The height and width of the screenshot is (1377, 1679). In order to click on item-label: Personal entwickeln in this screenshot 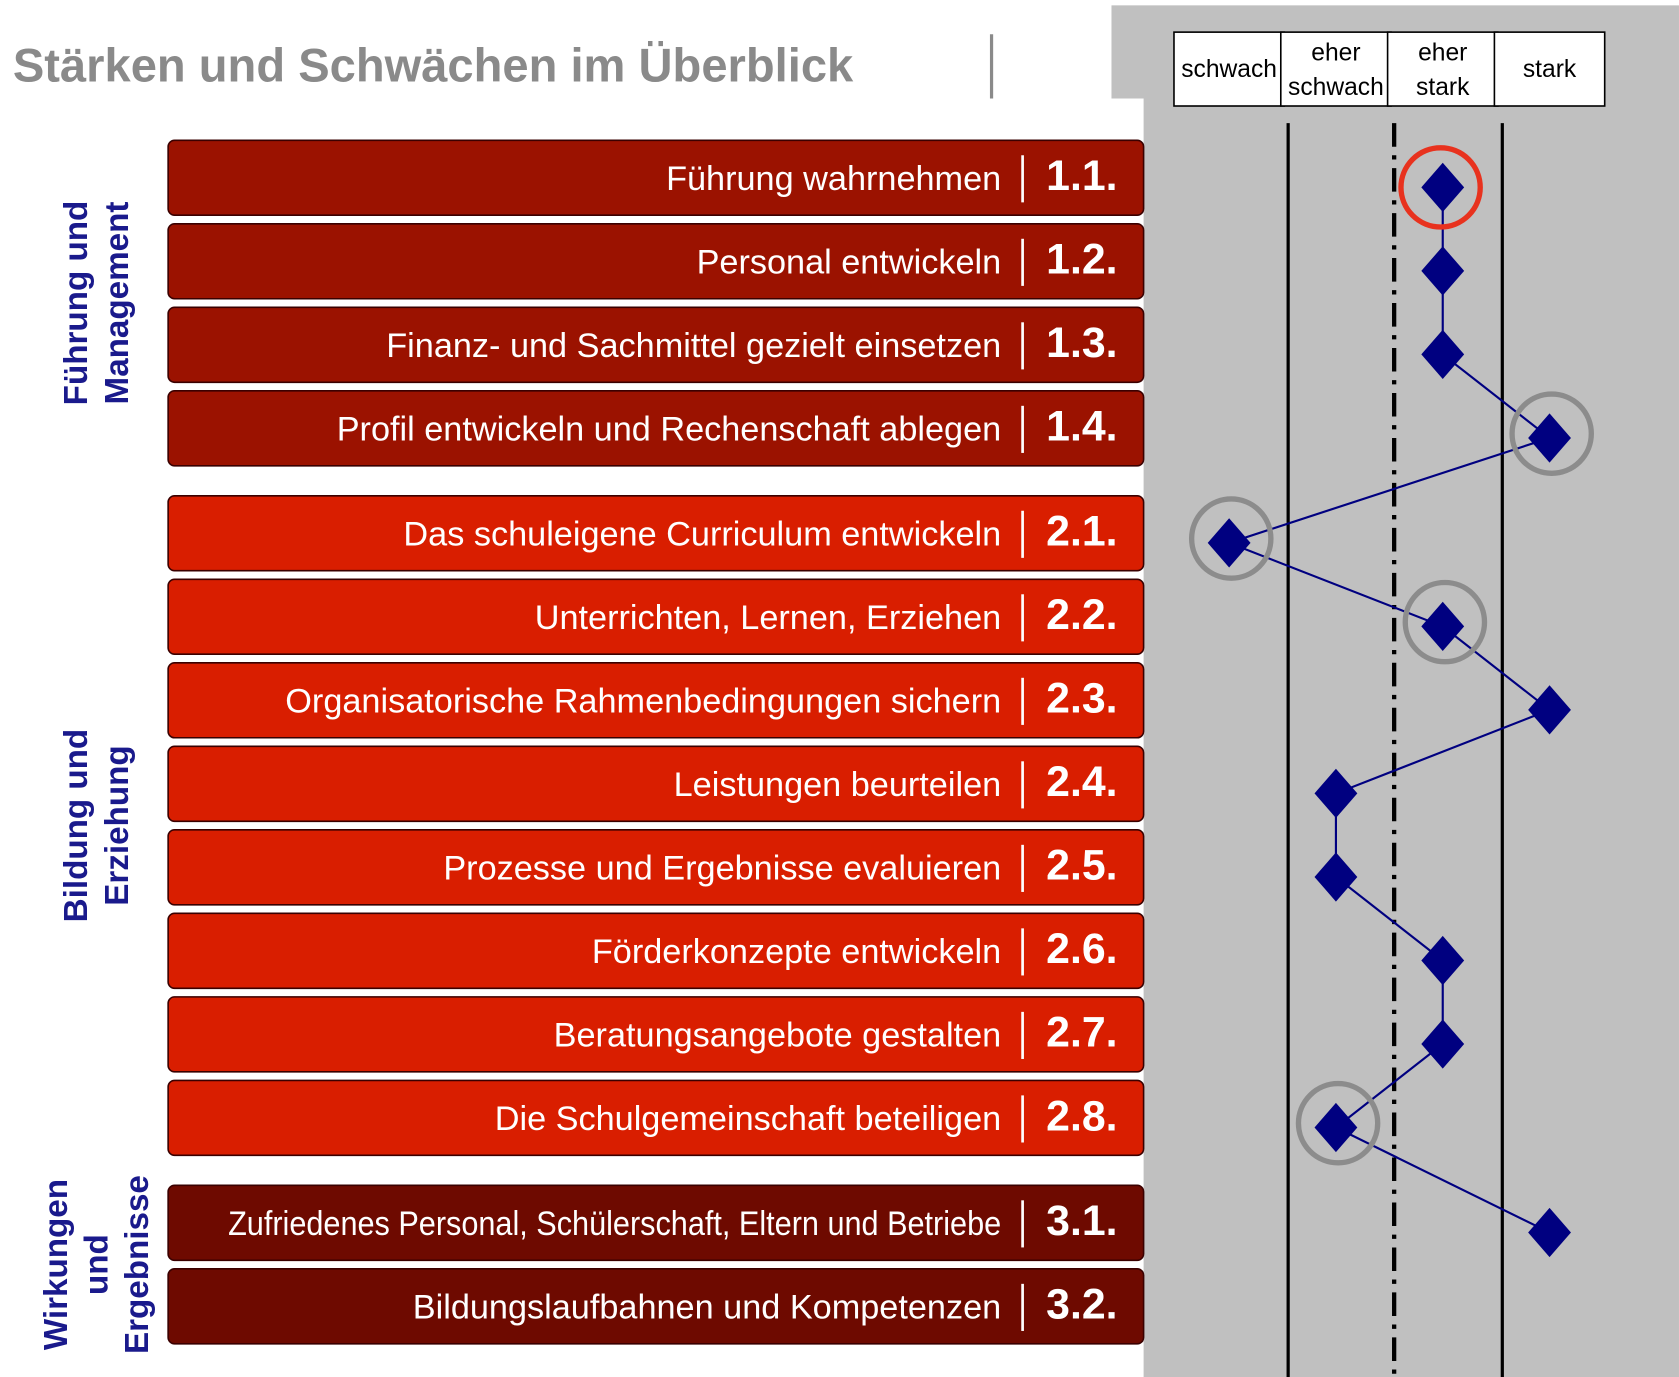, I will do `click(849, 263)`.